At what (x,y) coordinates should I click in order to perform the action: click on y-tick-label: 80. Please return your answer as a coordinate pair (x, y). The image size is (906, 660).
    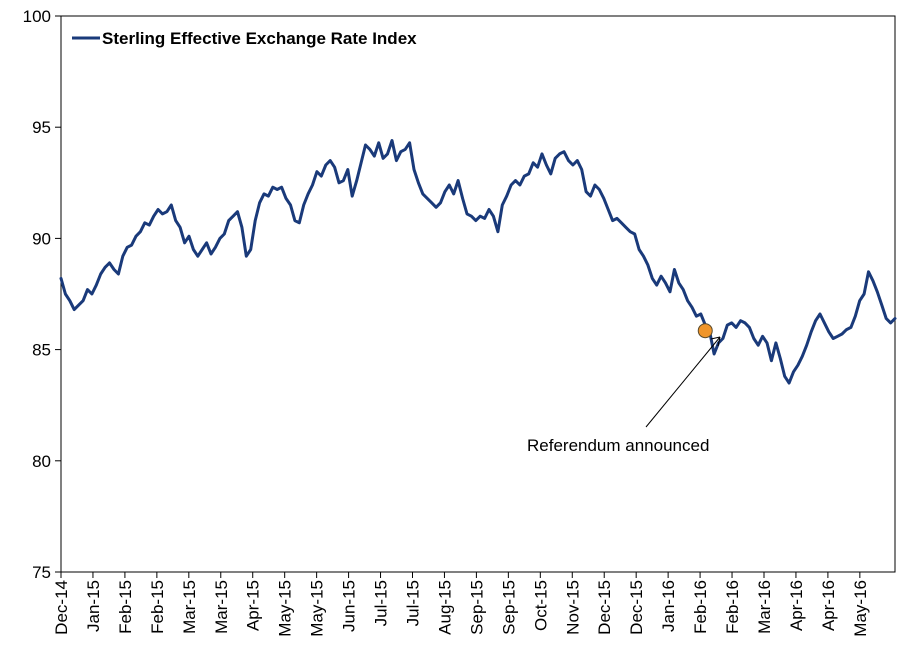
    Looking at the image, I should click on (41, 461).